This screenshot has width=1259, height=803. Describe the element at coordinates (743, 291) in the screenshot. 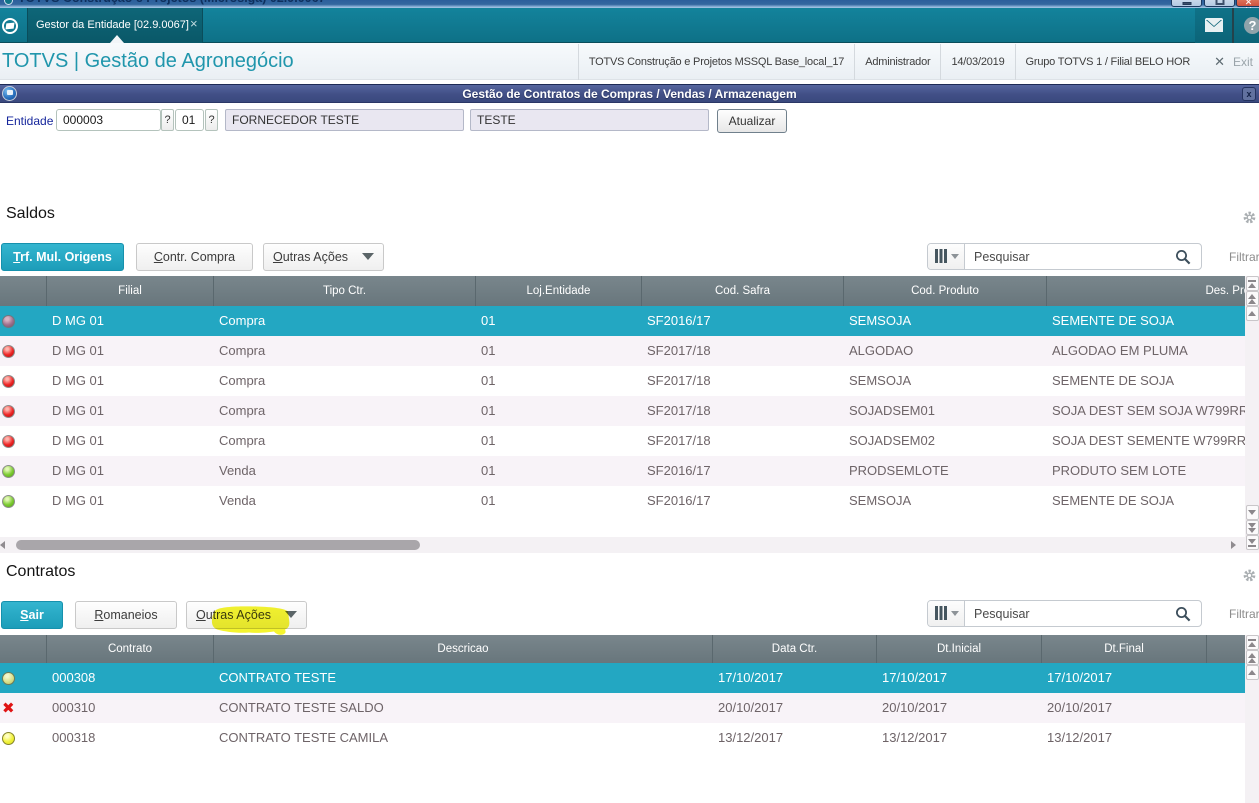

I see `column-header: Cod. Safra` at that location.